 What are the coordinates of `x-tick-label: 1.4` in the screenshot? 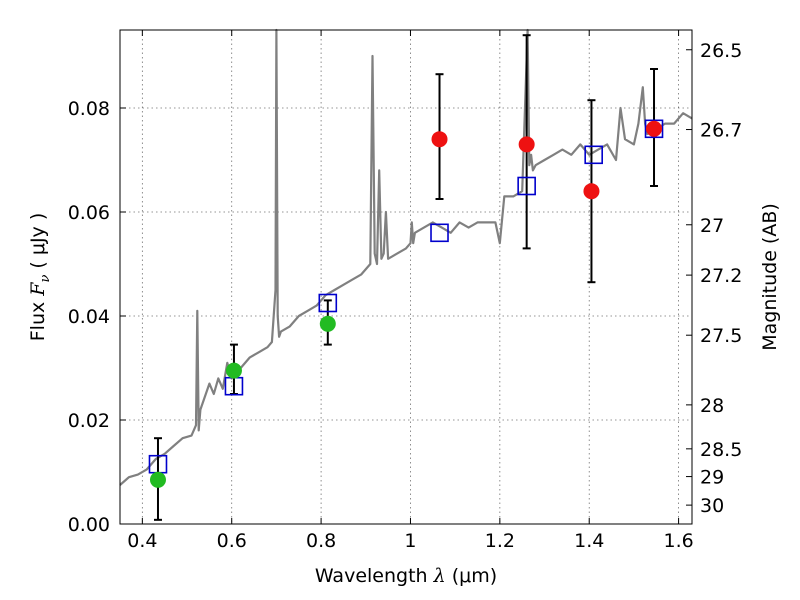 It's located at (589, 541).